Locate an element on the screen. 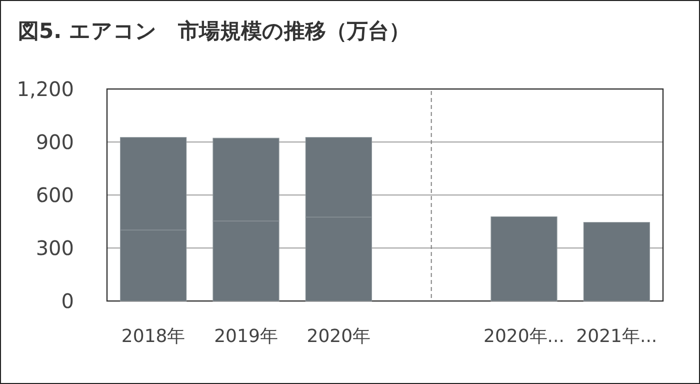 Image resolution: width=700 pixels, height=384 pixels. y-tick-label: 600 is located at coordinates (55, 195).